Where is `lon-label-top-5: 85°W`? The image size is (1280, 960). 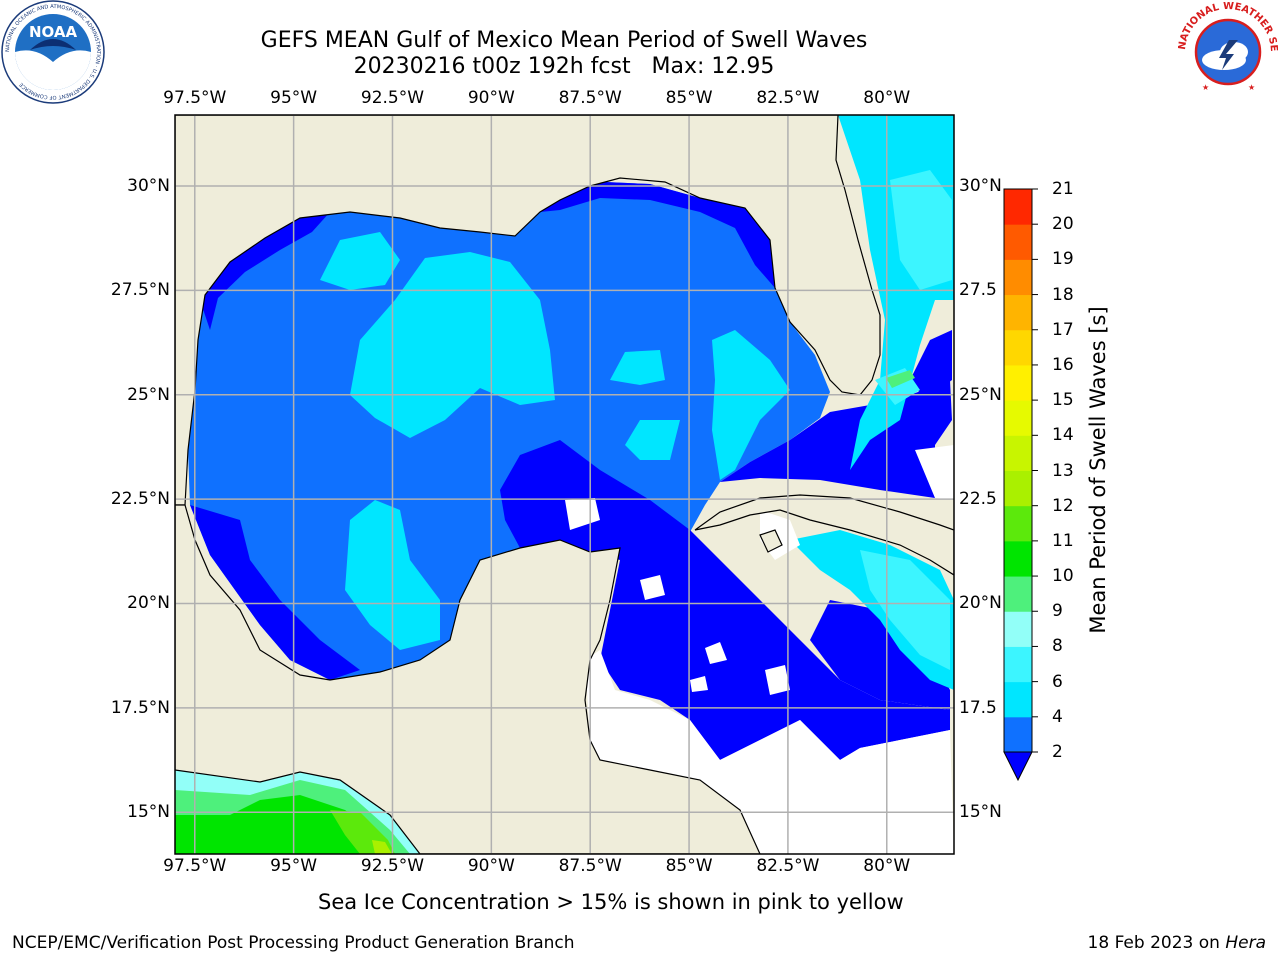 lon-label-top-5: 85°W is located at coordinates (689, 98).